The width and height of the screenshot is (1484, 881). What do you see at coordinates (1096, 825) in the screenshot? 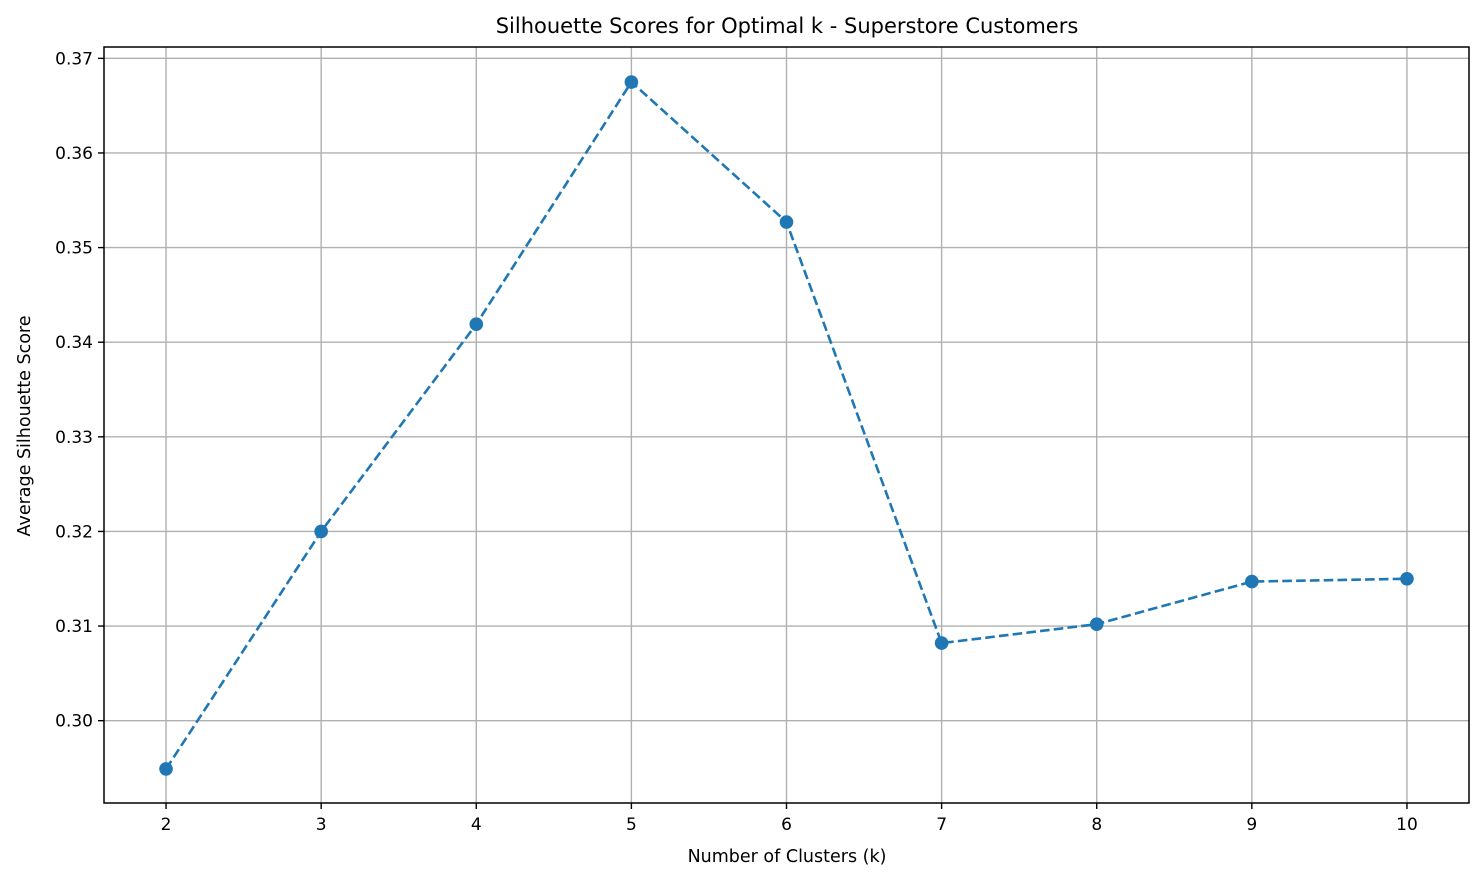
I see `x-tick-label: 8` at bounding box center [1096, 825].